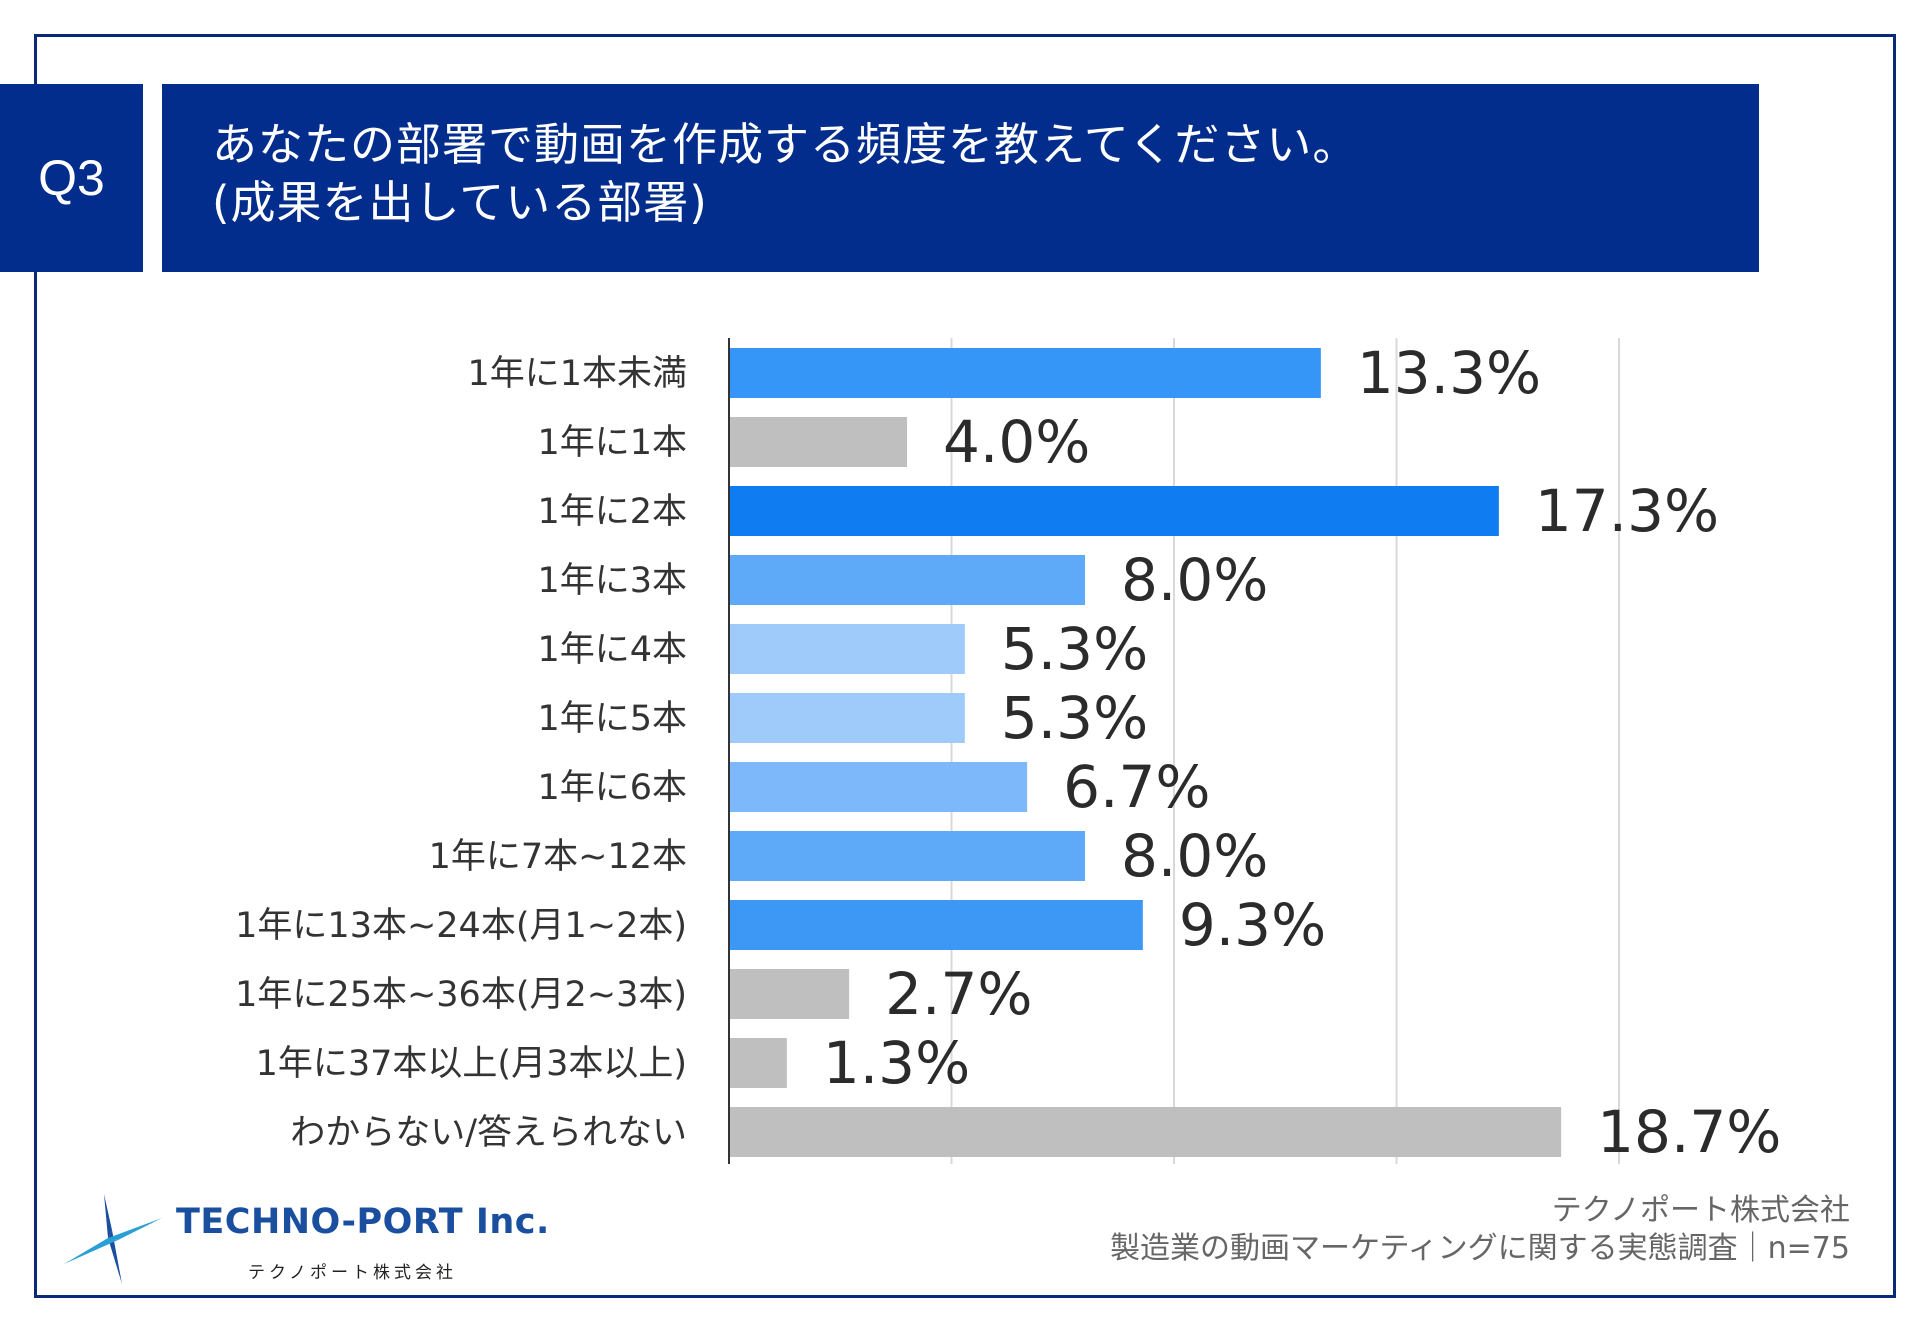  Describe the element at coordinates (460, 202) in the screenshot. I see `question-title-line2: (成果を出している部署)` at that location.